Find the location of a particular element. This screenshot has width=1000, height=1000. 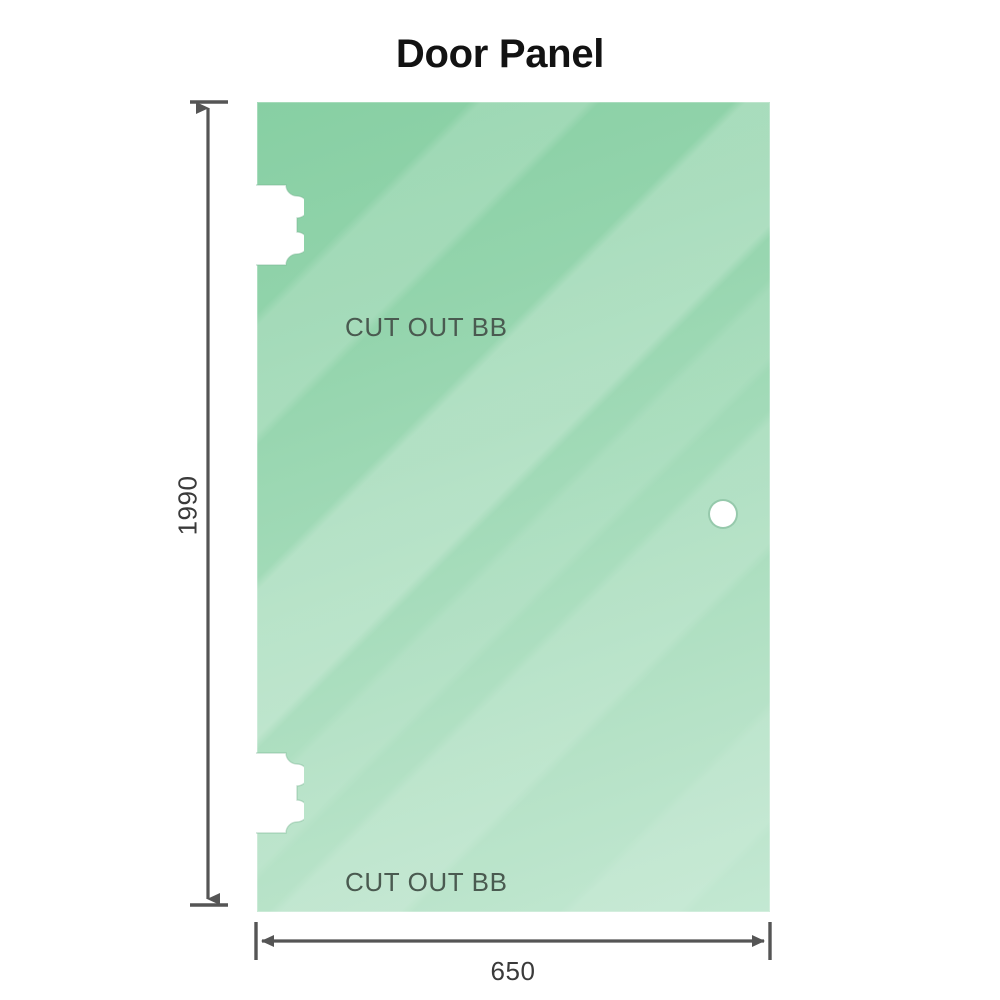

height-dimension-label: 1990 is located at coordinates (187, 505).